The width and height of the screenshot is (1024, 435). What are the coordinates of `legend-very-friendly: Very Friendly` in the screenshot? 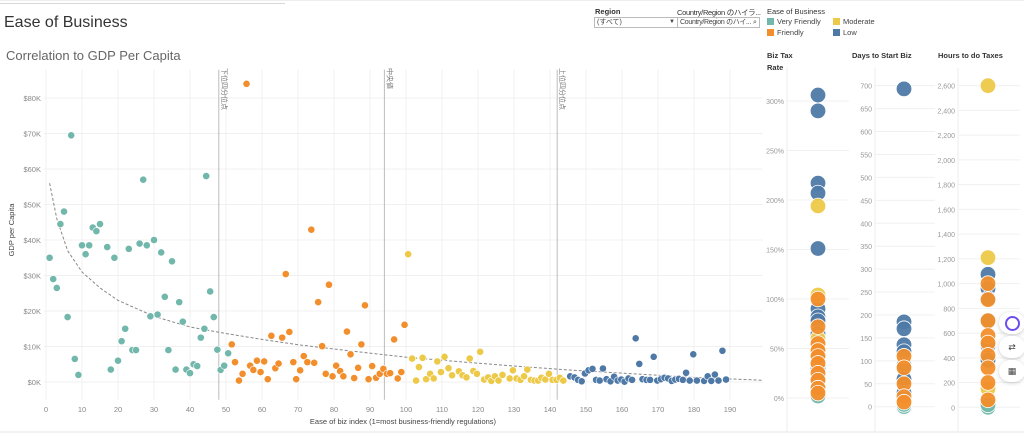 It's located at (794, 21).